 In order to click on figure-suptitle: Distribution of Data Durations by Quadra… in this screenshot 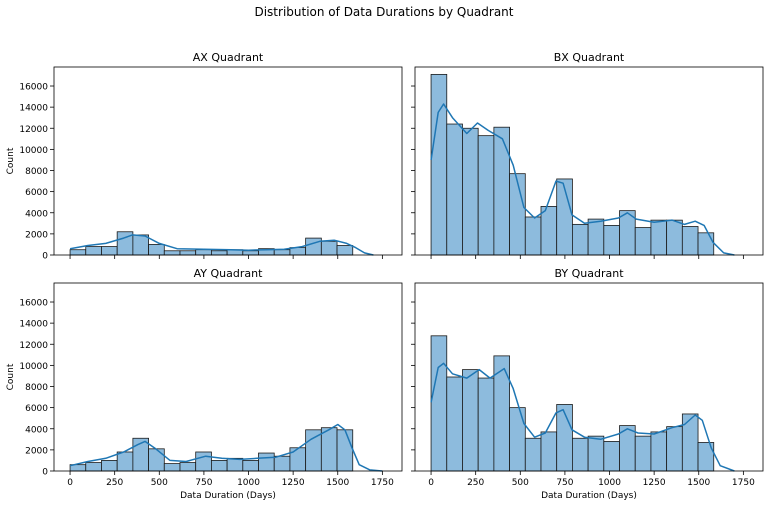, I will do `click(383, 12)`.